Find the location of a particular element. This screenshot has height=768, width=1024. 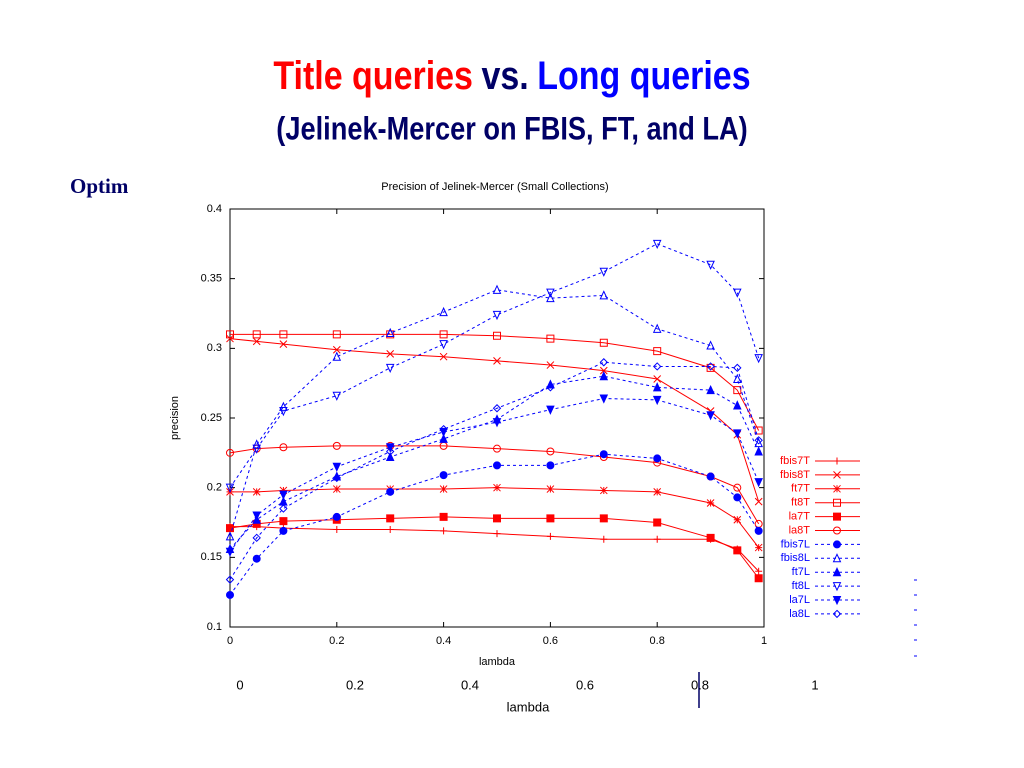

legend-label: la7T is located at coordinates (800, 517).